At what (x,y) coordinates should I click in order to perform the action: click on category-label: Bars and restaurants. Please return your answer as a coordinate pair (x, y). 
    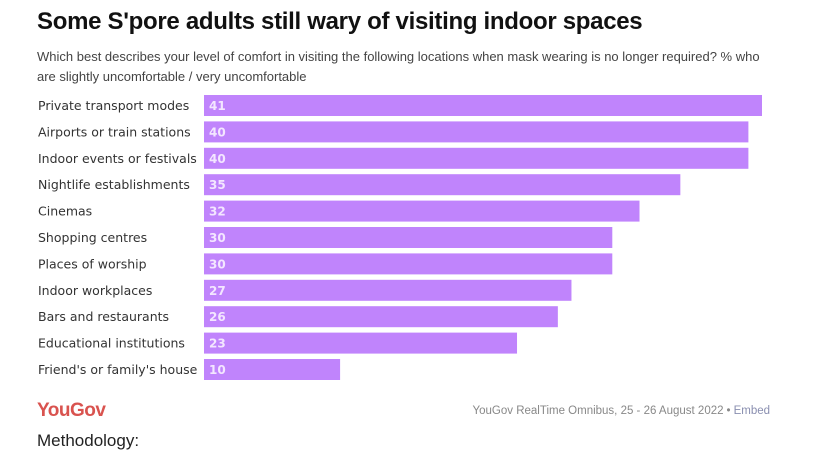
    Looking at the image, I should click on (103, 316).